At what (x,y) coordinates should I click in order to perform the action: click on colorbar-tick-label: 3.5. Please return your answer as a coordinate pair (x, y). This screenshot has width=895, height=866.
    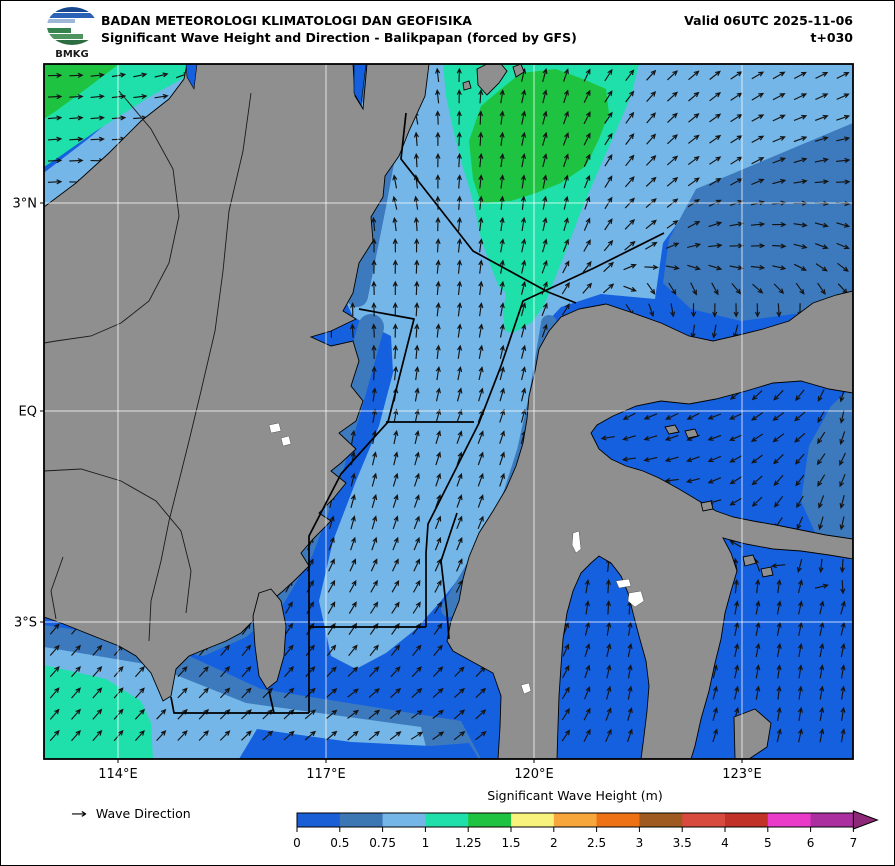
    Looking at the image, I should click on (682, 843).